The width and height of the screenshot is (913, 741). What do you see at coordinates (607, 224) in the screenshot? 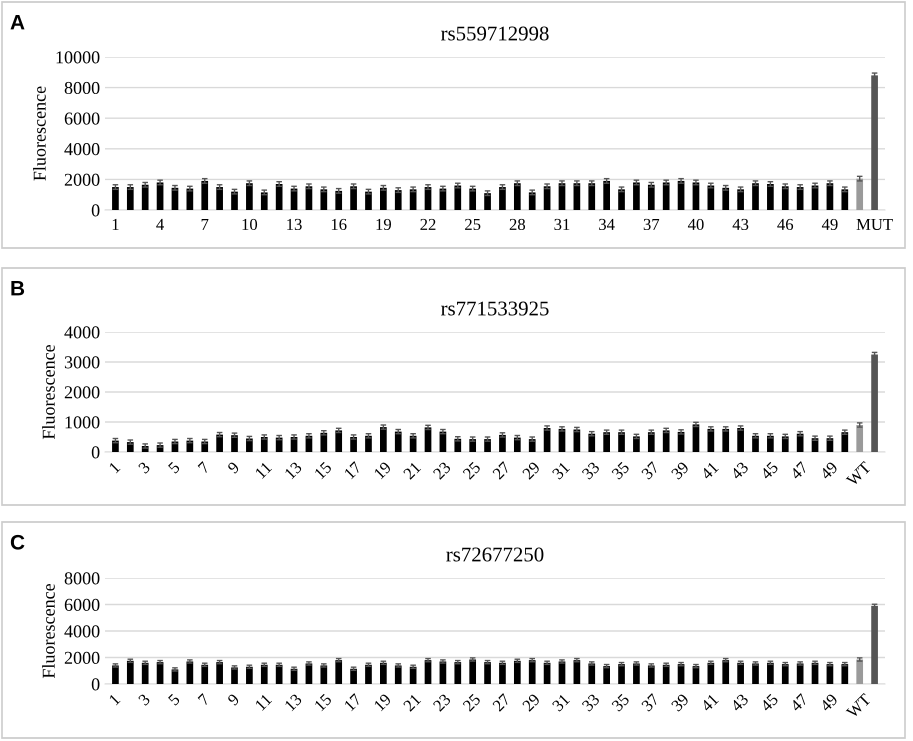
I see `x-tick-label: 34` at bounding box center [607, 224].